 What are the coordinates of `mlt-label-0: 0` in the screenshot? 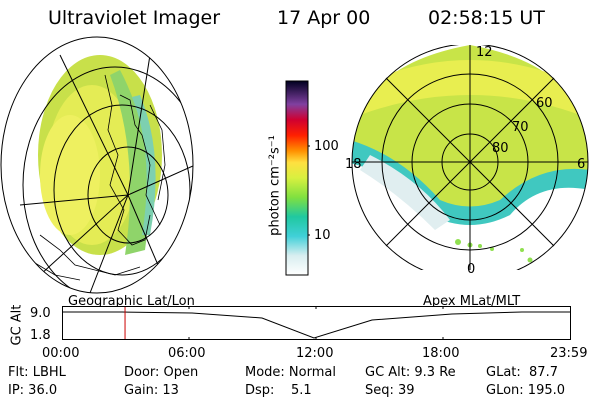 It's located at (471, 269).